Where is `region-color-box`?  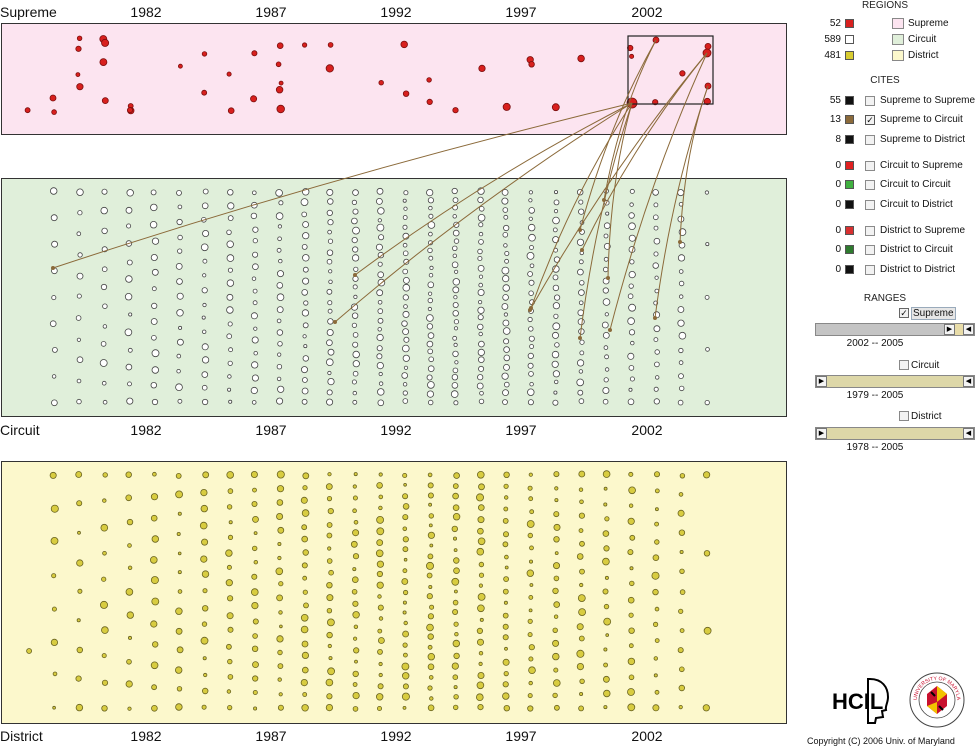 region-color-box is located at coordinates (898, 55).